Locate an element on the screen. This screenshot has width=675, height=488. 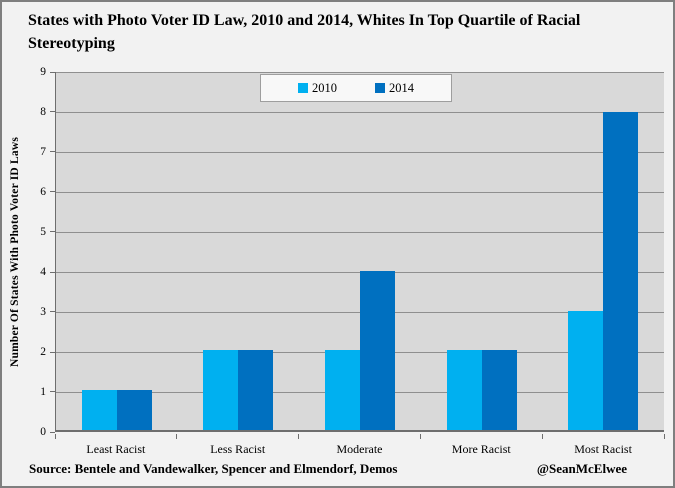
legend-item-2010: 2010 is located at coordinates (317, 88).